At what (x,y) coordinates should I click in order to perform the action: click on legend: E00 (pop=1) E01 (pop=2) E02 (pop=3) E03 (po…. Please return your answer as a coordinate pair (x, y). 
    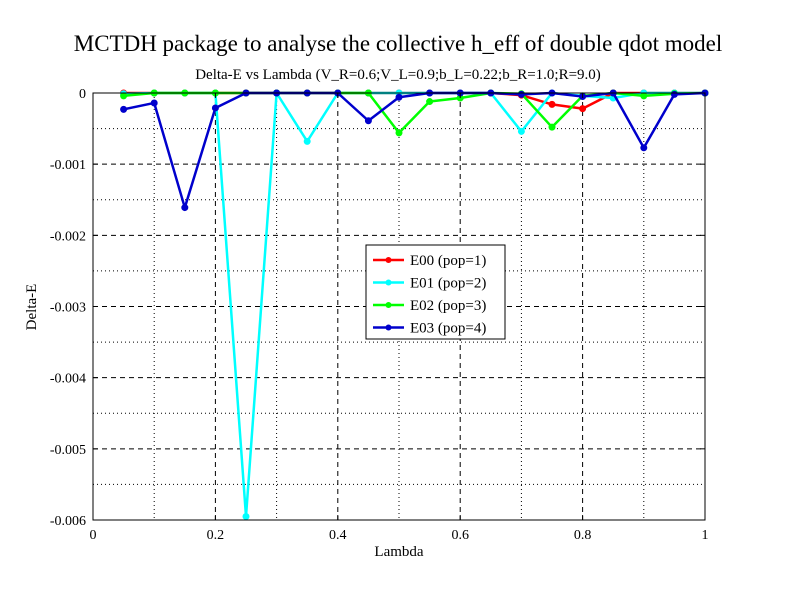
    Looking at the image, I should click on (435, 292).